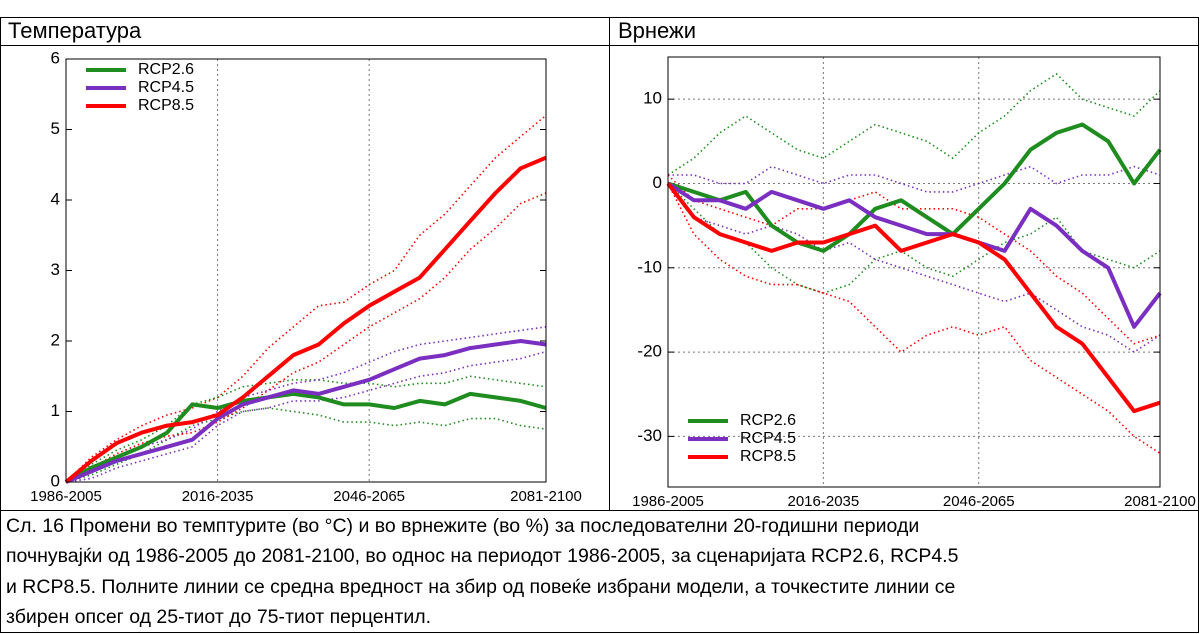 This screenshot has height=634, width=1204. I want to click on y-tick-label: -20, so click(649, 351).